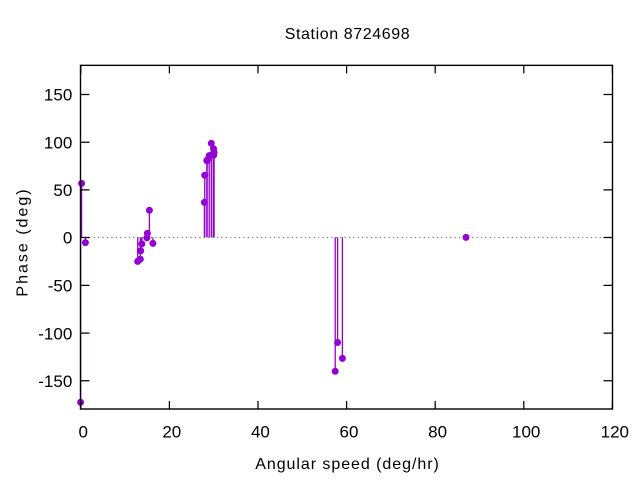 The width and height of the screenshot is (640, 480). Describe the element at coordinates (260, 432) in the screenshot. I see `svg-text: 40` at that location.